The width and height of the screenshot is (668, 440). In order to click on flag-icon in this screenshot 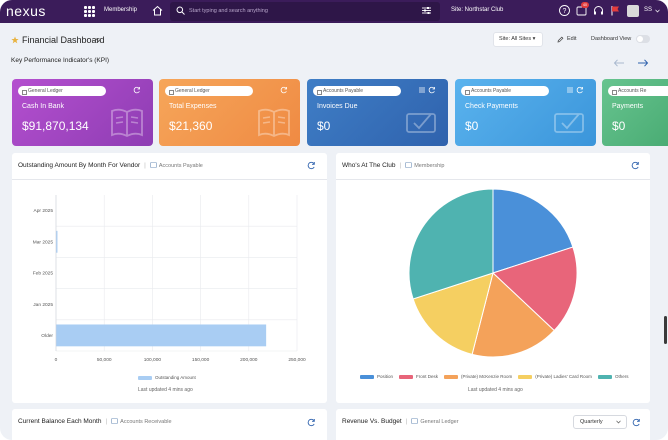, I will do `click(615, 10)`.